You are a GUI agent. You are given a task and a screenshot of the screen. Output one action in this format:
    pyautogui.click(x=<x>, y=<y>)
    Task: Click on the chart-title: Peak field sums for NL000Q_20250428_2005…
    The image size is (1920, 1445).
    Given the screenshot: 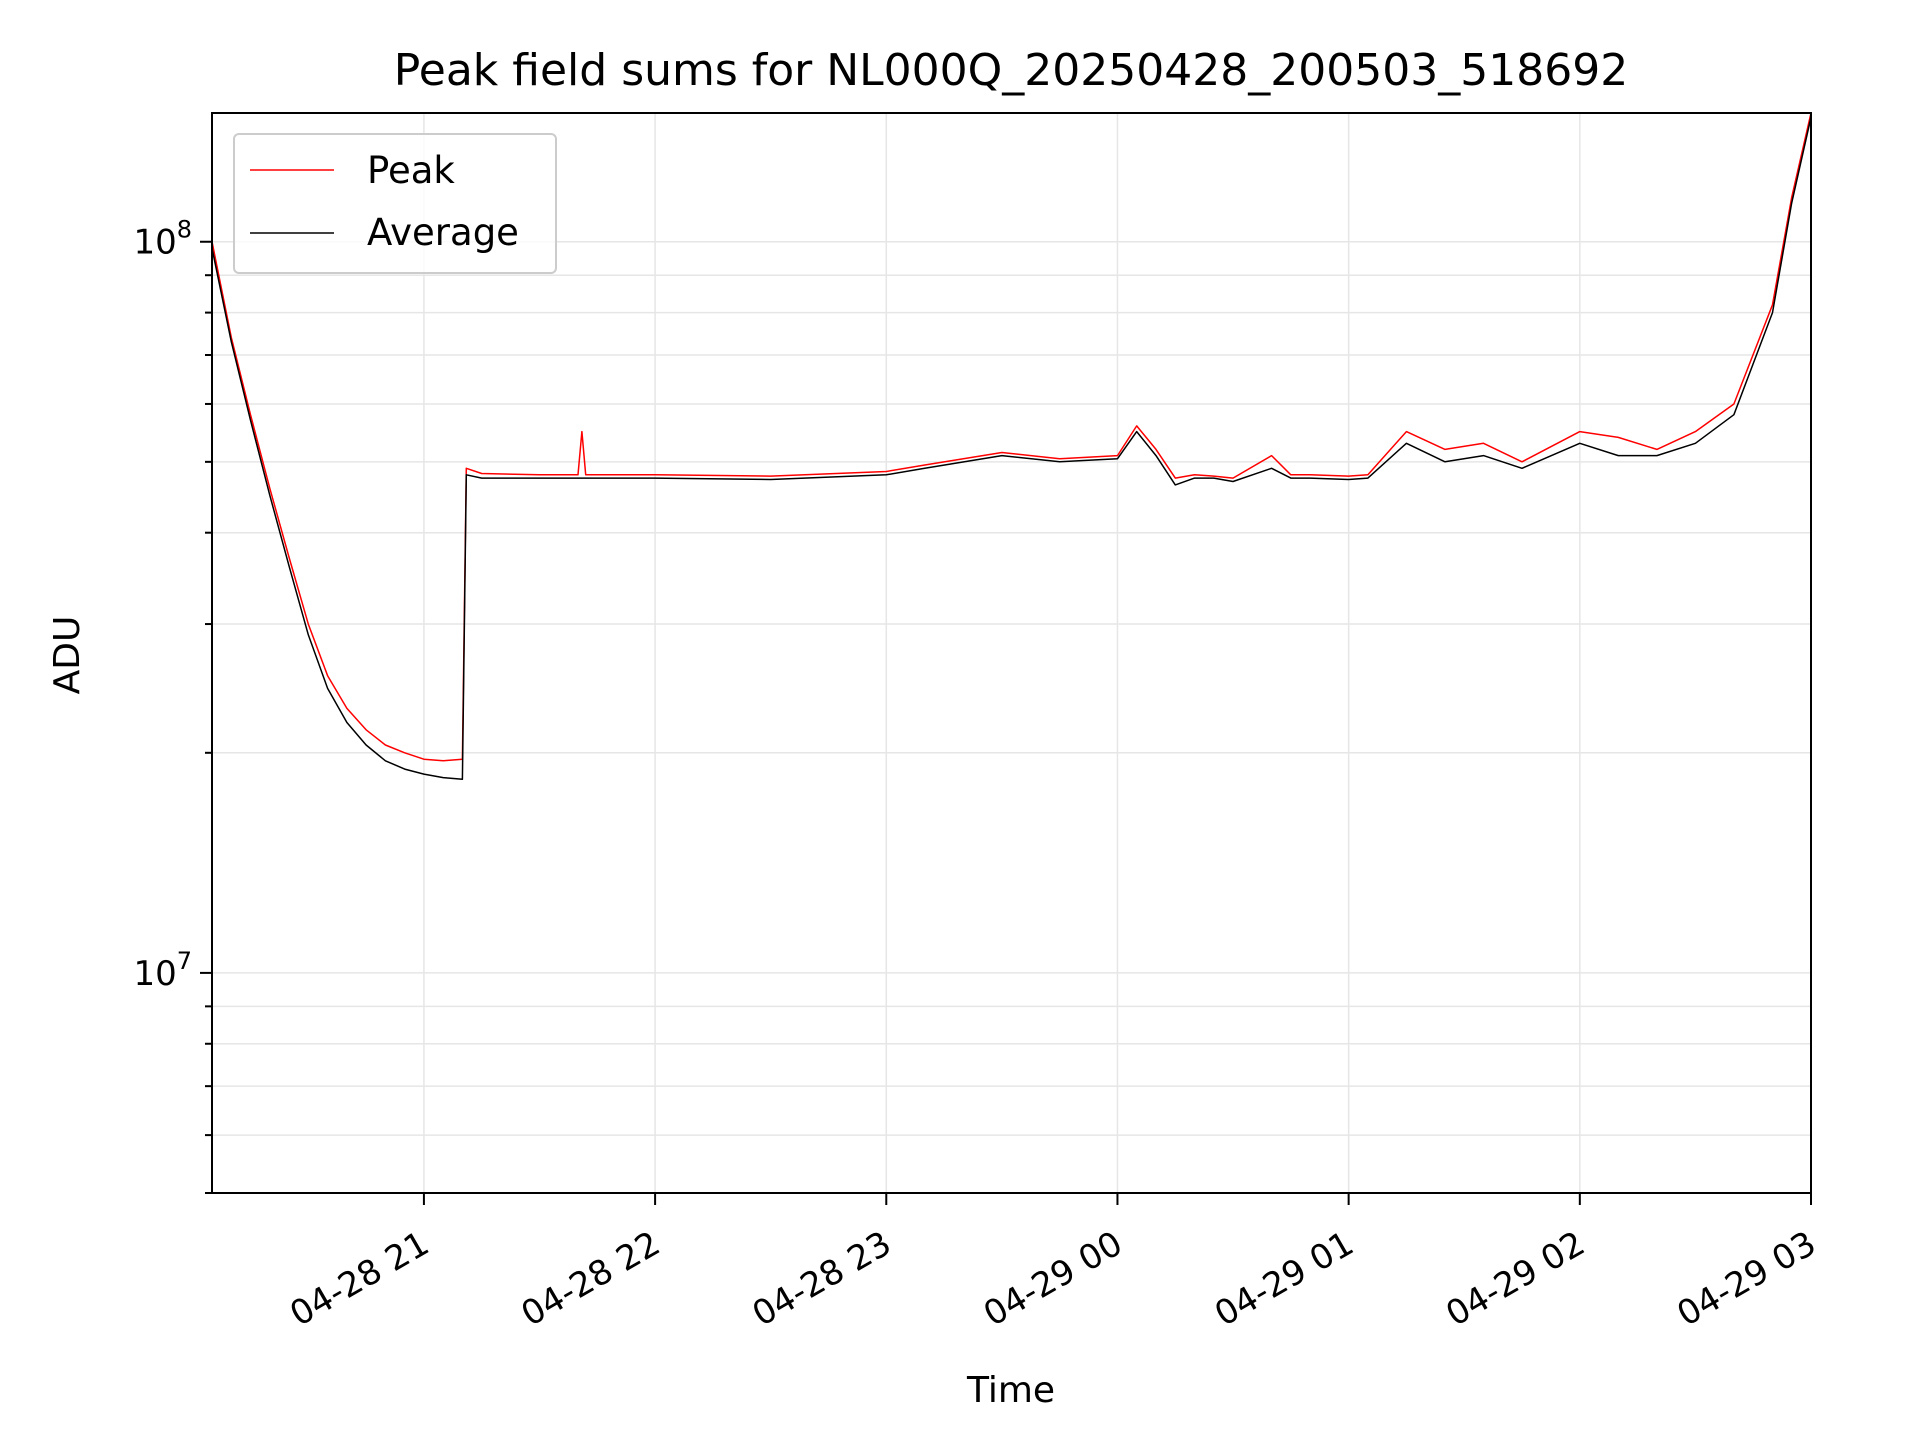 What is the action you would take?
    pyautogui.click(x=1011, y=70)
    